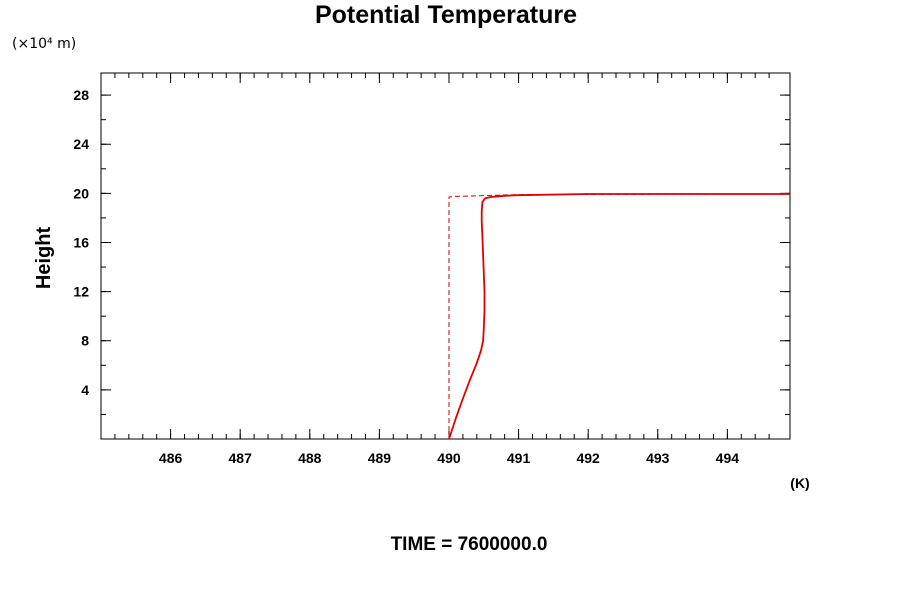 The image size is (900, 600). I want to click on x-tick-label: 491, so click(519, 458).